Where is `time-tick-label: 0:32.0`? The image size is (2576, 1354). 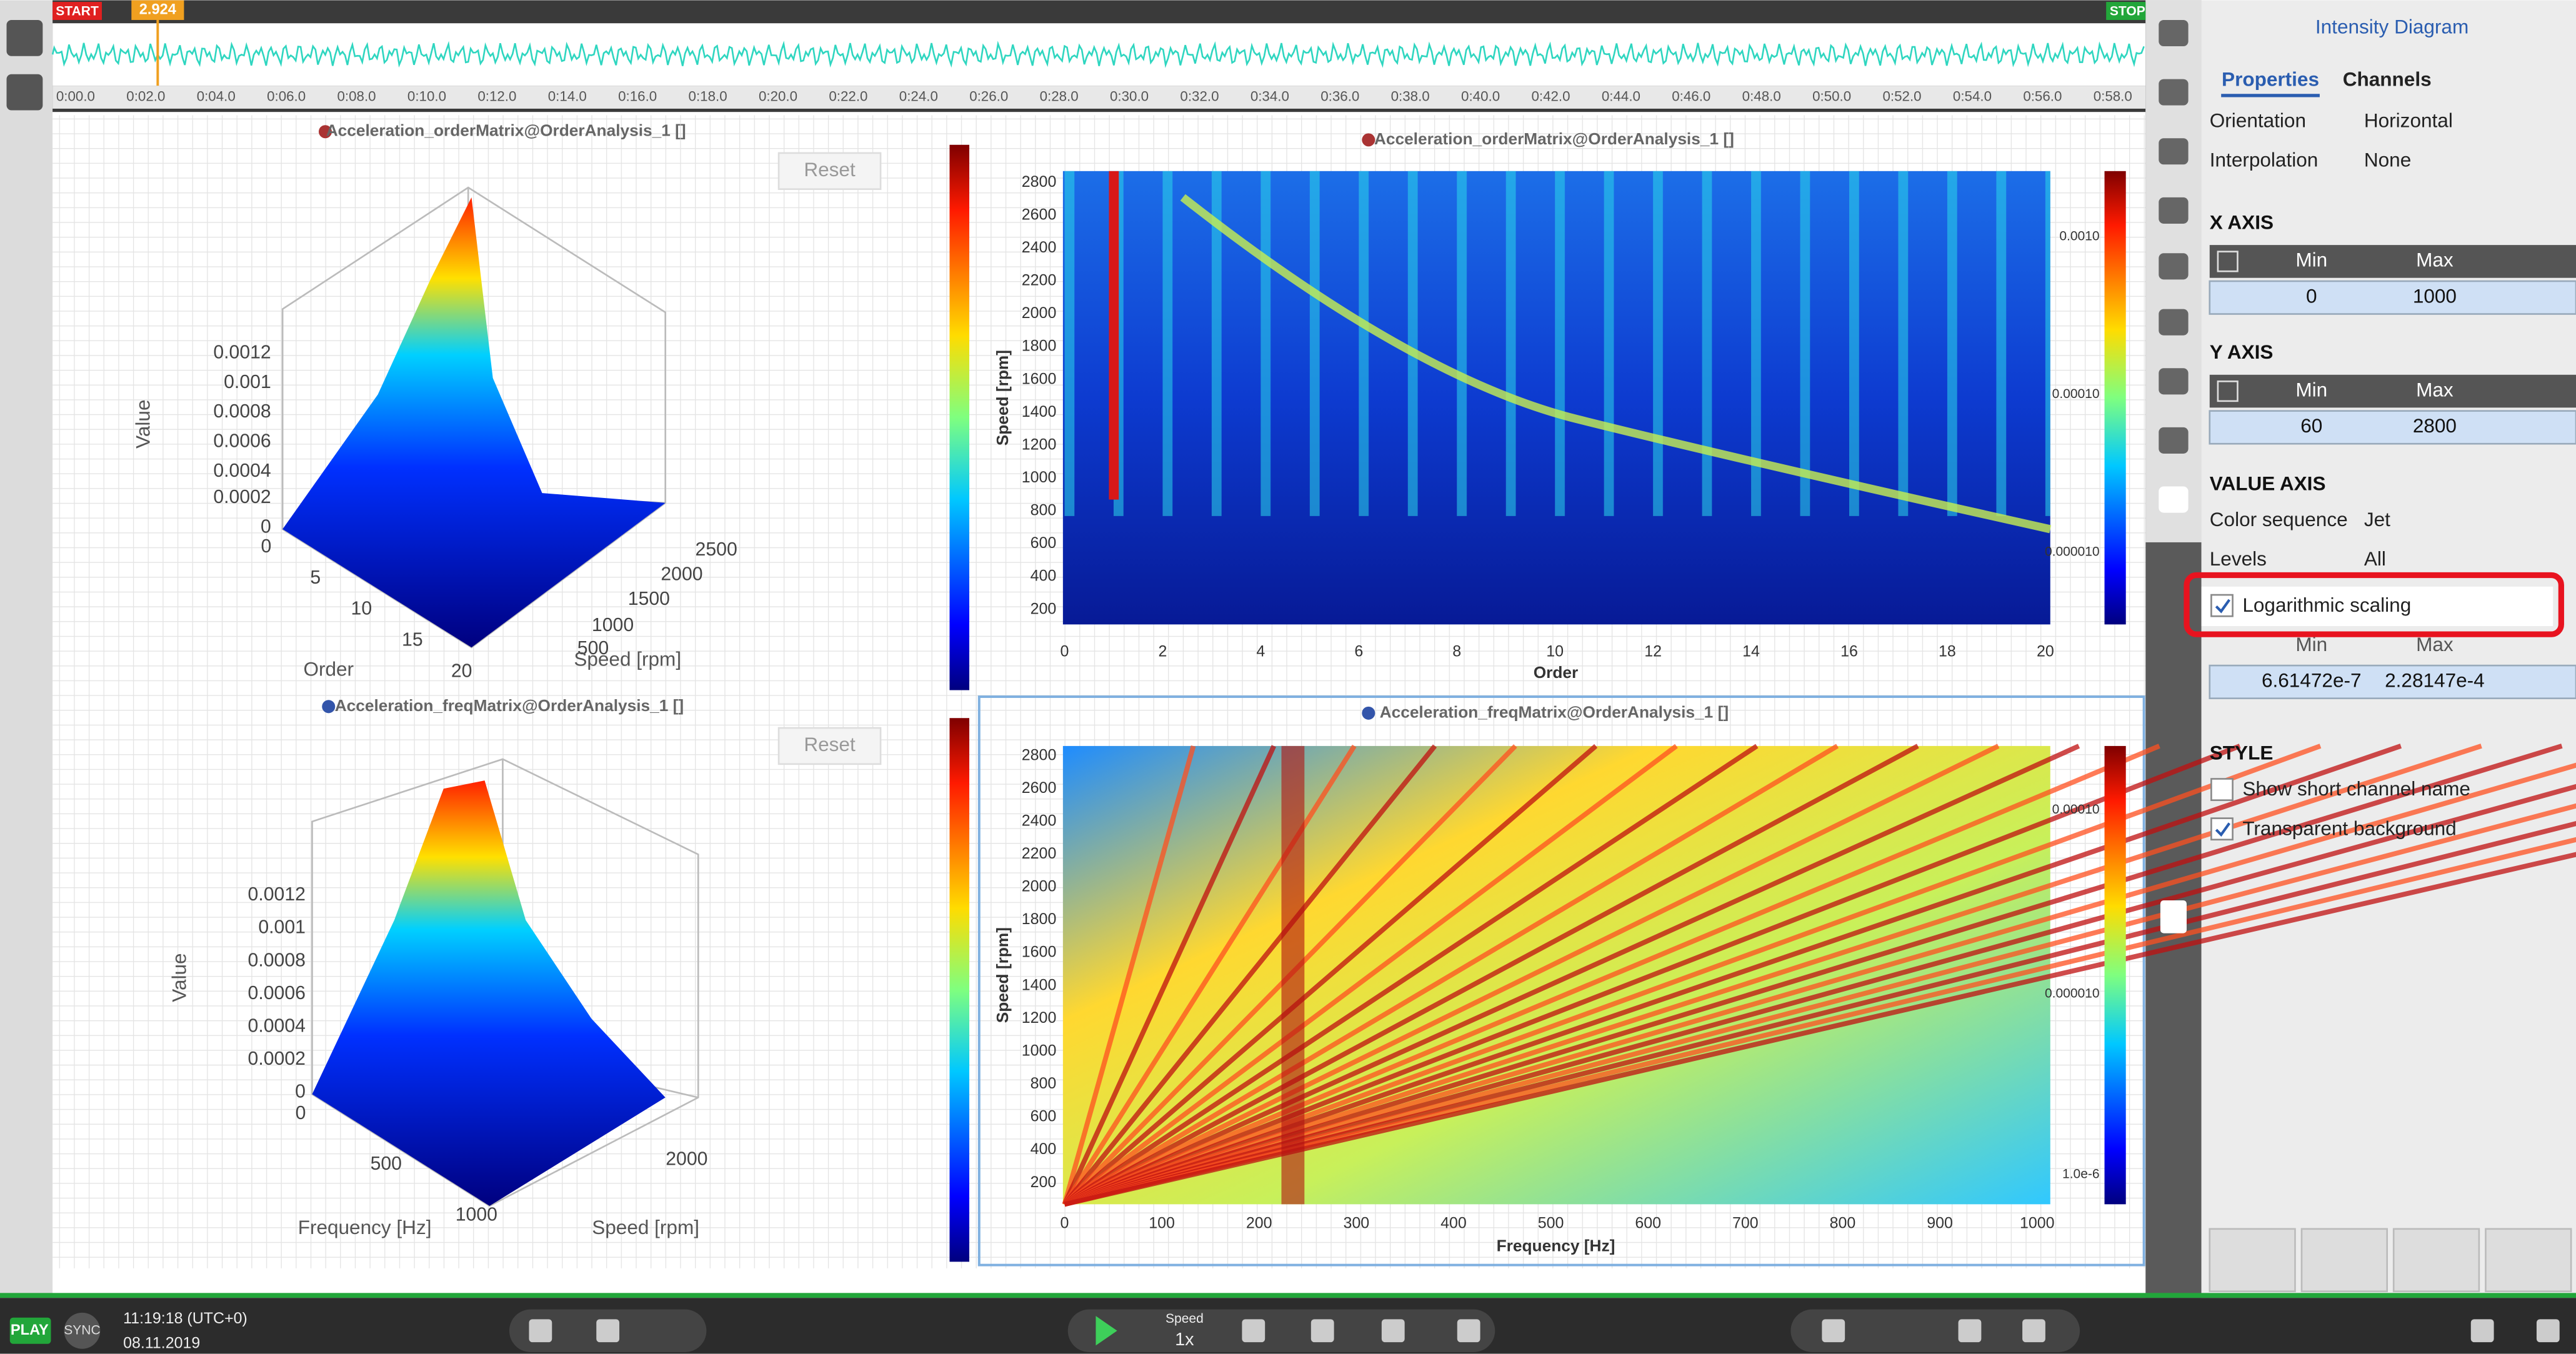
time-tick-label: 0:32.0 is located at coordinates (1199, 96).